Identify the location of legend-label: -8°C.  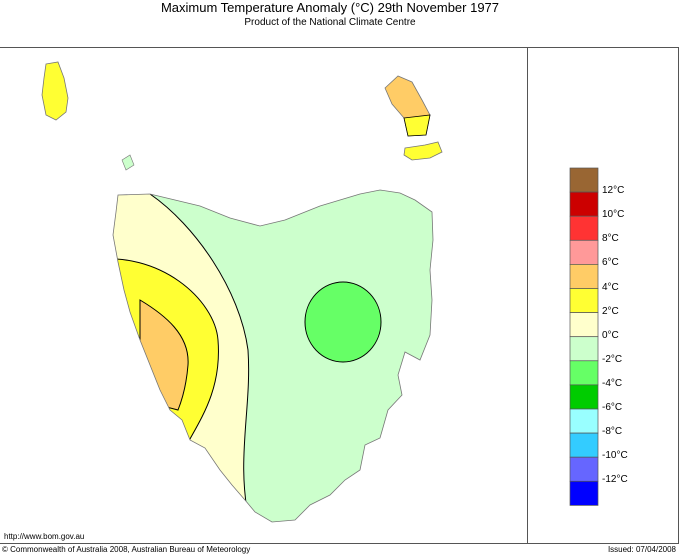
(612, 432).